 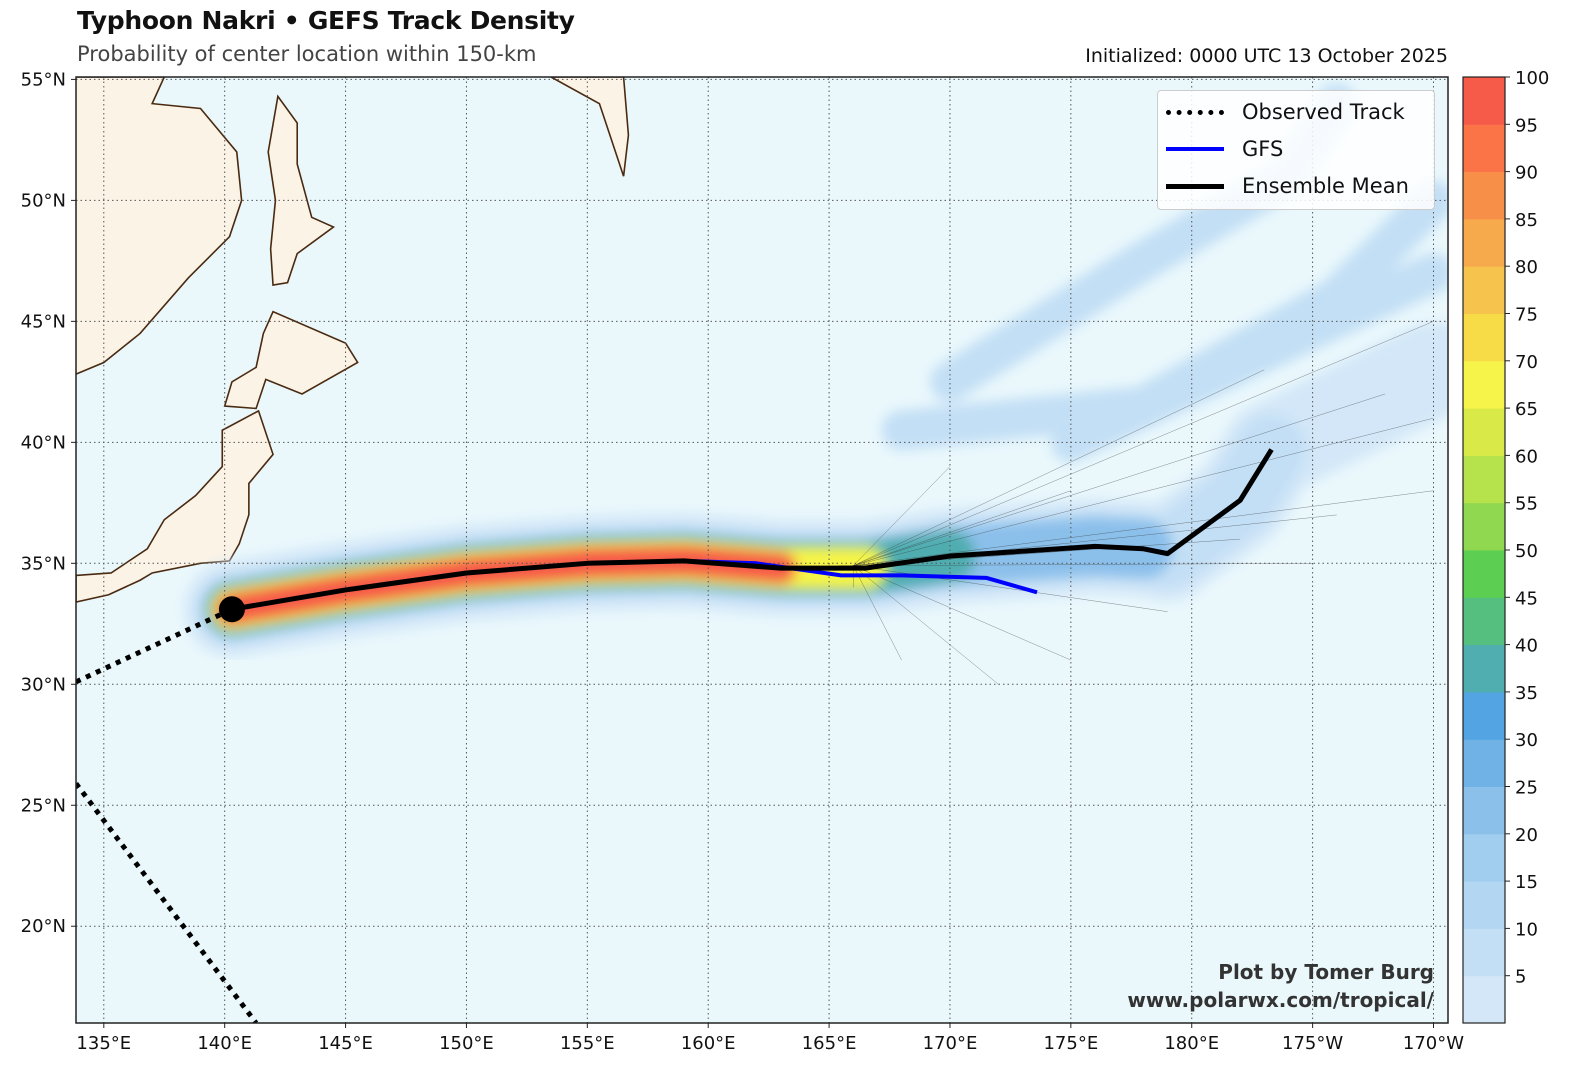 What do you see at coordinates (1433, 1043) in the screenshot?
I see `x-tick-label: 170°W` at bounding box center [1433, 1043].